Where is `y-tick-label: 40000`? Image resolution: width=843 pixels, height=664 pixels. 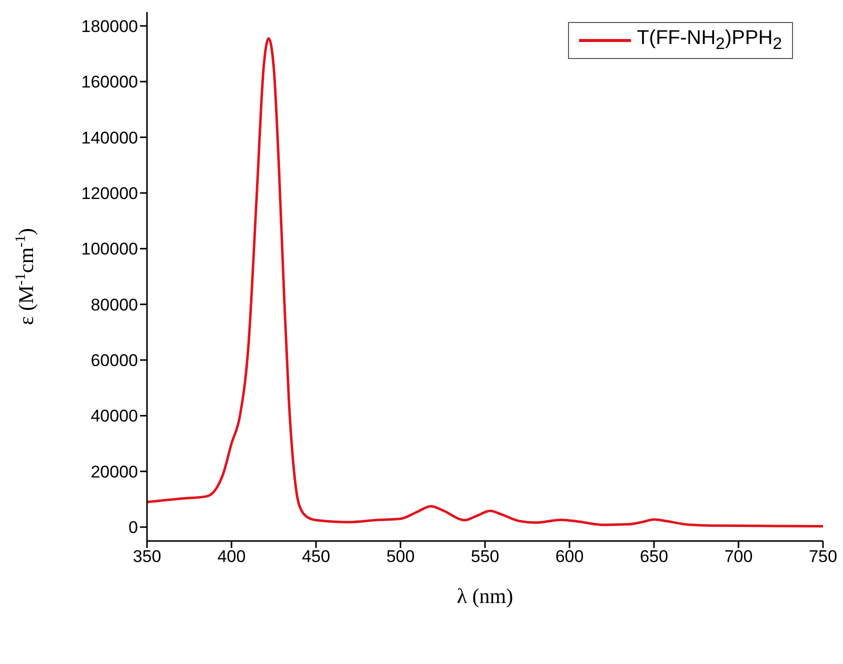 y-tick-label: 40000 is located at coordinates (114, 416).